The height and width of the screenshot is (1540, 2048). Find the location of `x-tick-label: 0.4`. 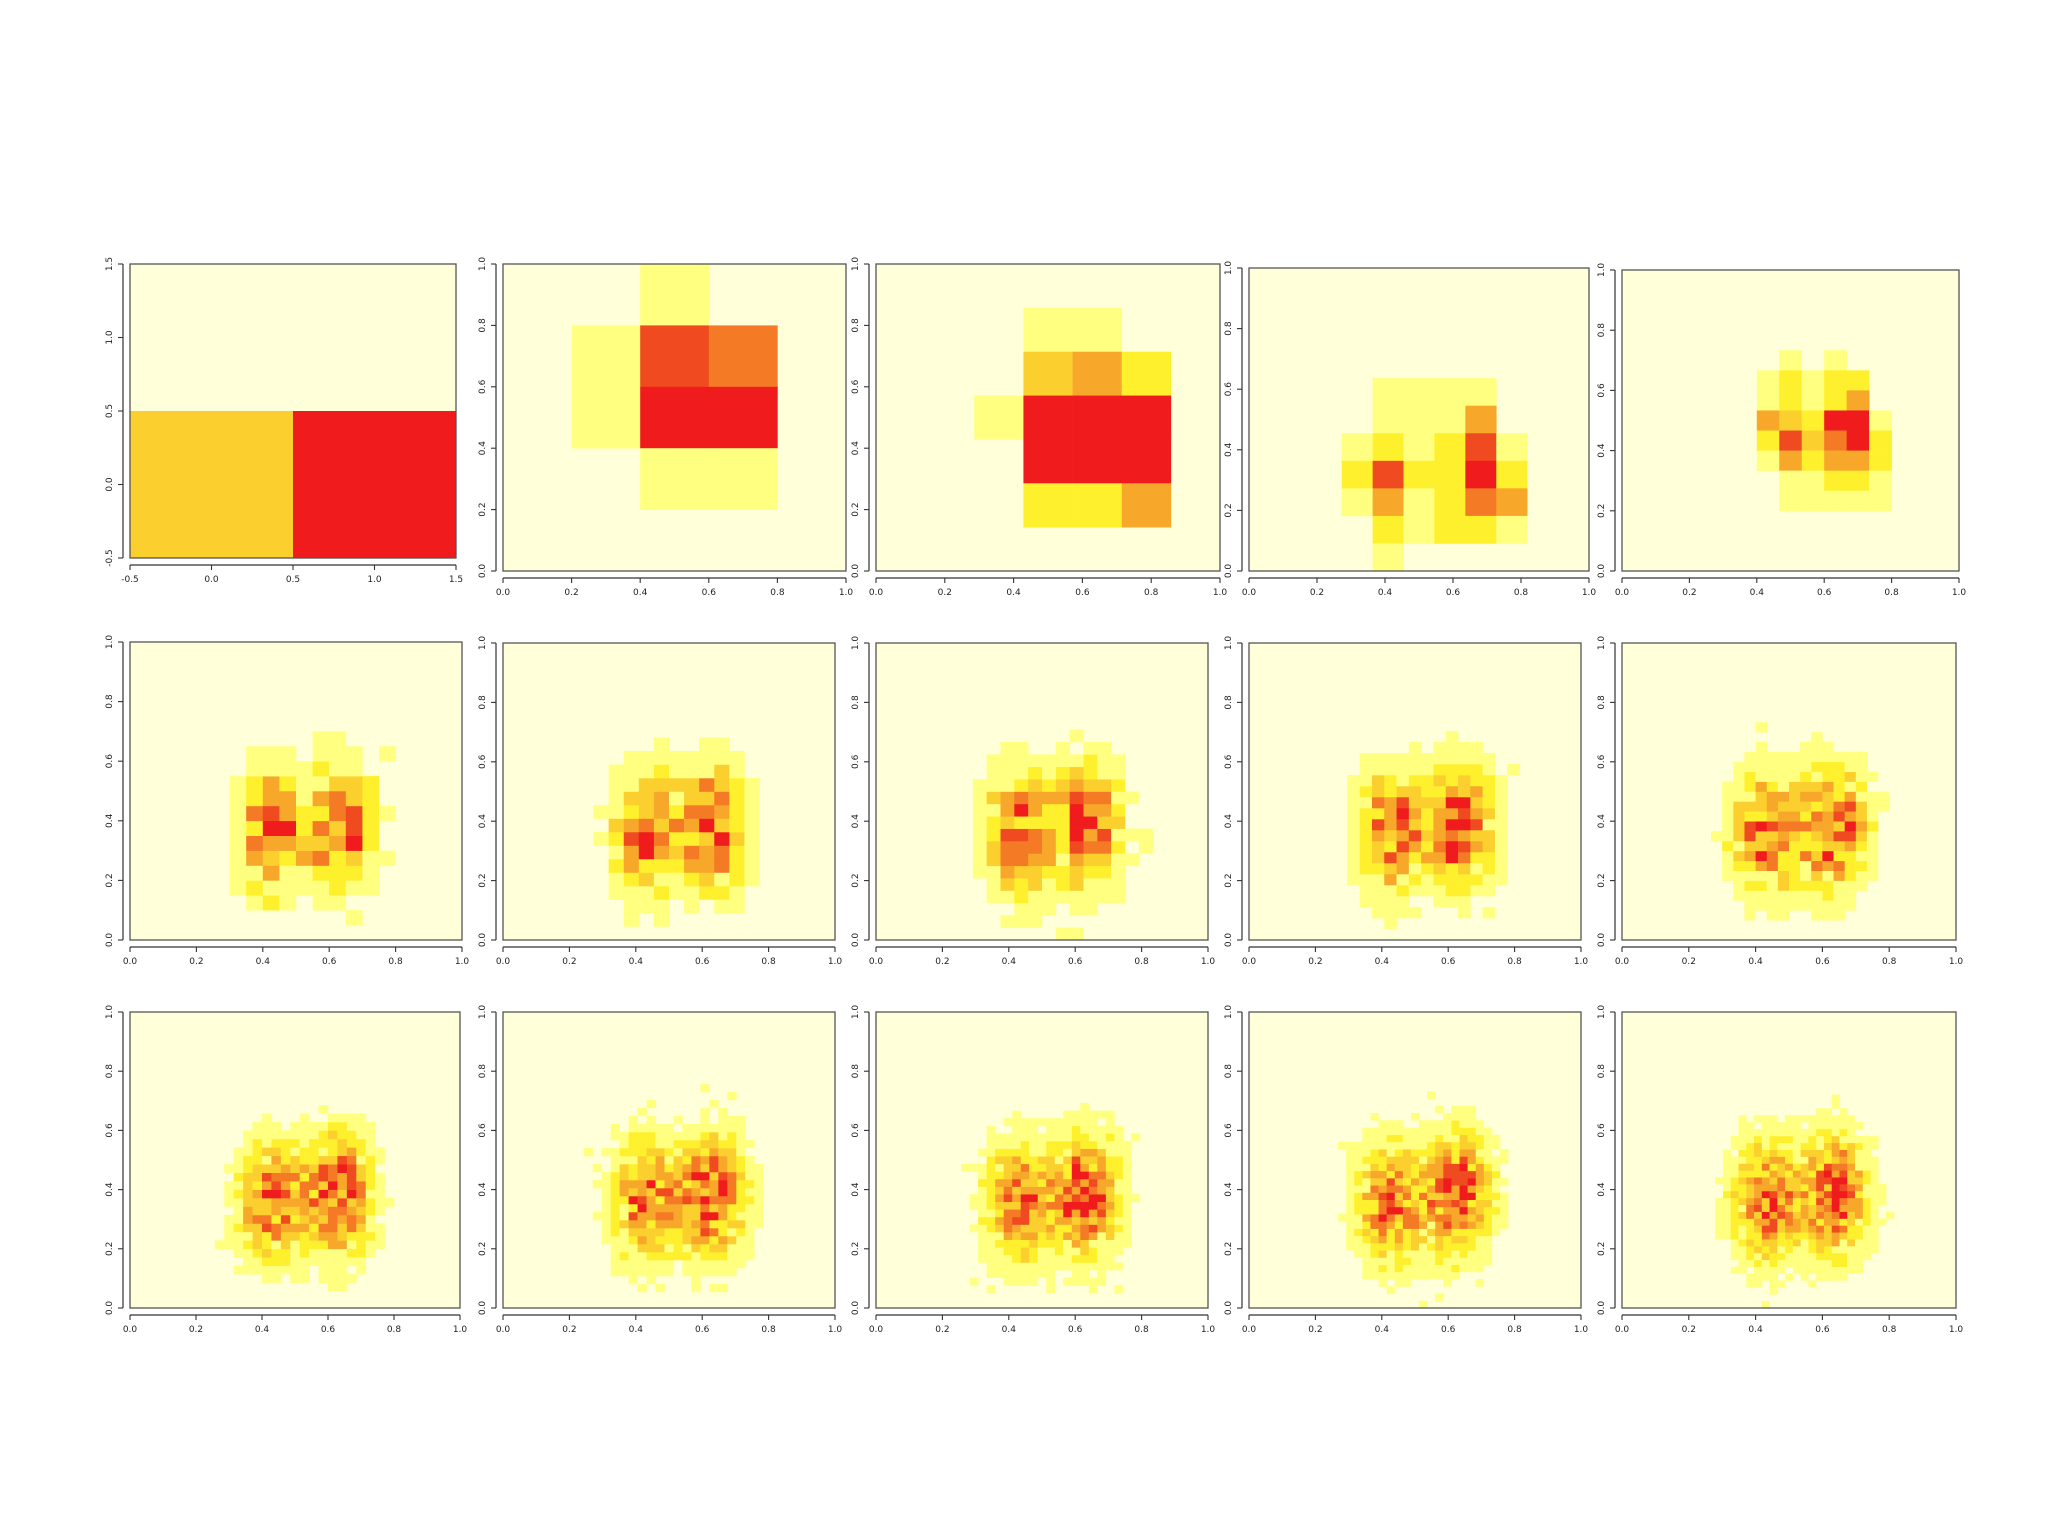

x-tick-label: 0.4 is located at coordinates (1009, 962).